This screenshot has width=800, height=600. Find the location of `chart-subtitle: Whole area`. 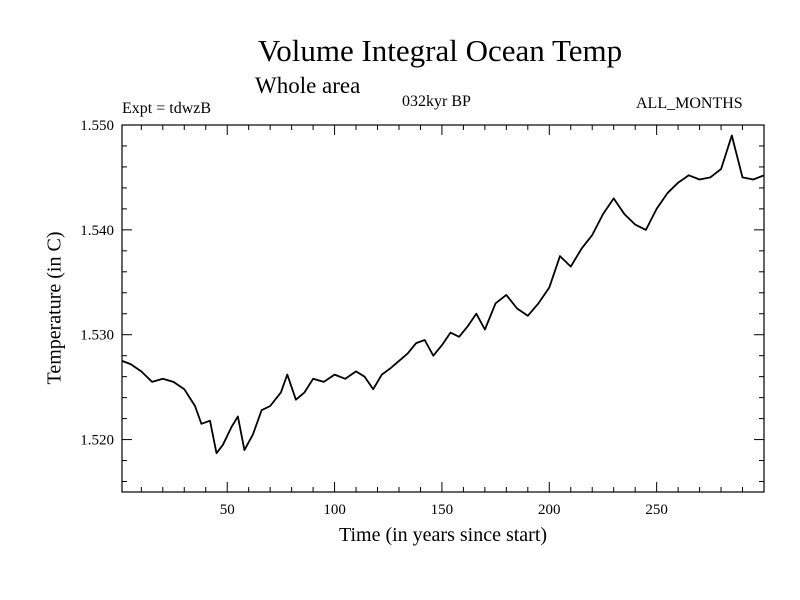

chart-subtitle: Whole area is located at coordinates (308, 85).